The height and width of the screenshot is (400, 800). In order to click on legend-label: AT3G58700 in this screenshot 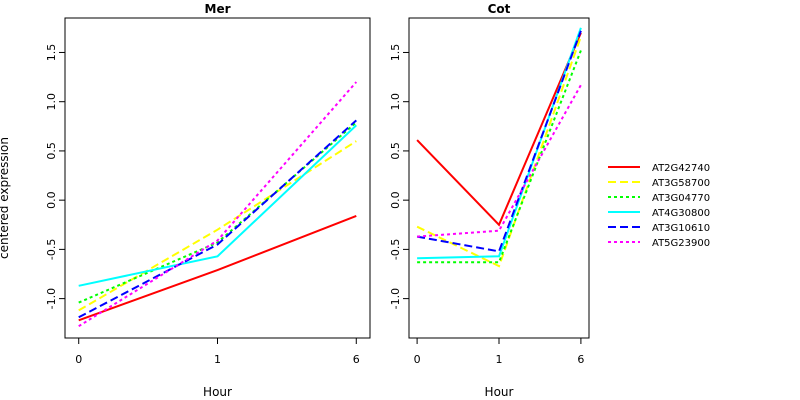, I will do `click(681, 183)`.